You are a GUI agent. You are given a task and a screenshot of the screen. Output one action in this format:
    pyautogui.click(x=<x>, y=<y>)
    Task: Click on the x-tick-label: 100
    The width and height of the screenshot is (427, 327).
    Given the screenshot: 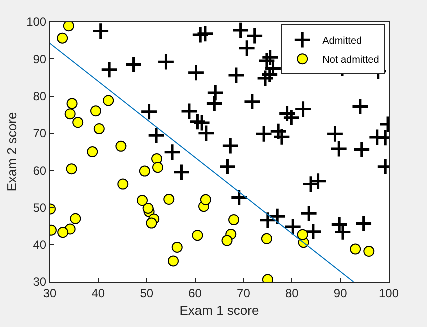 What is the action you would take?
    pyautogui.click(x=389, y=293)
    